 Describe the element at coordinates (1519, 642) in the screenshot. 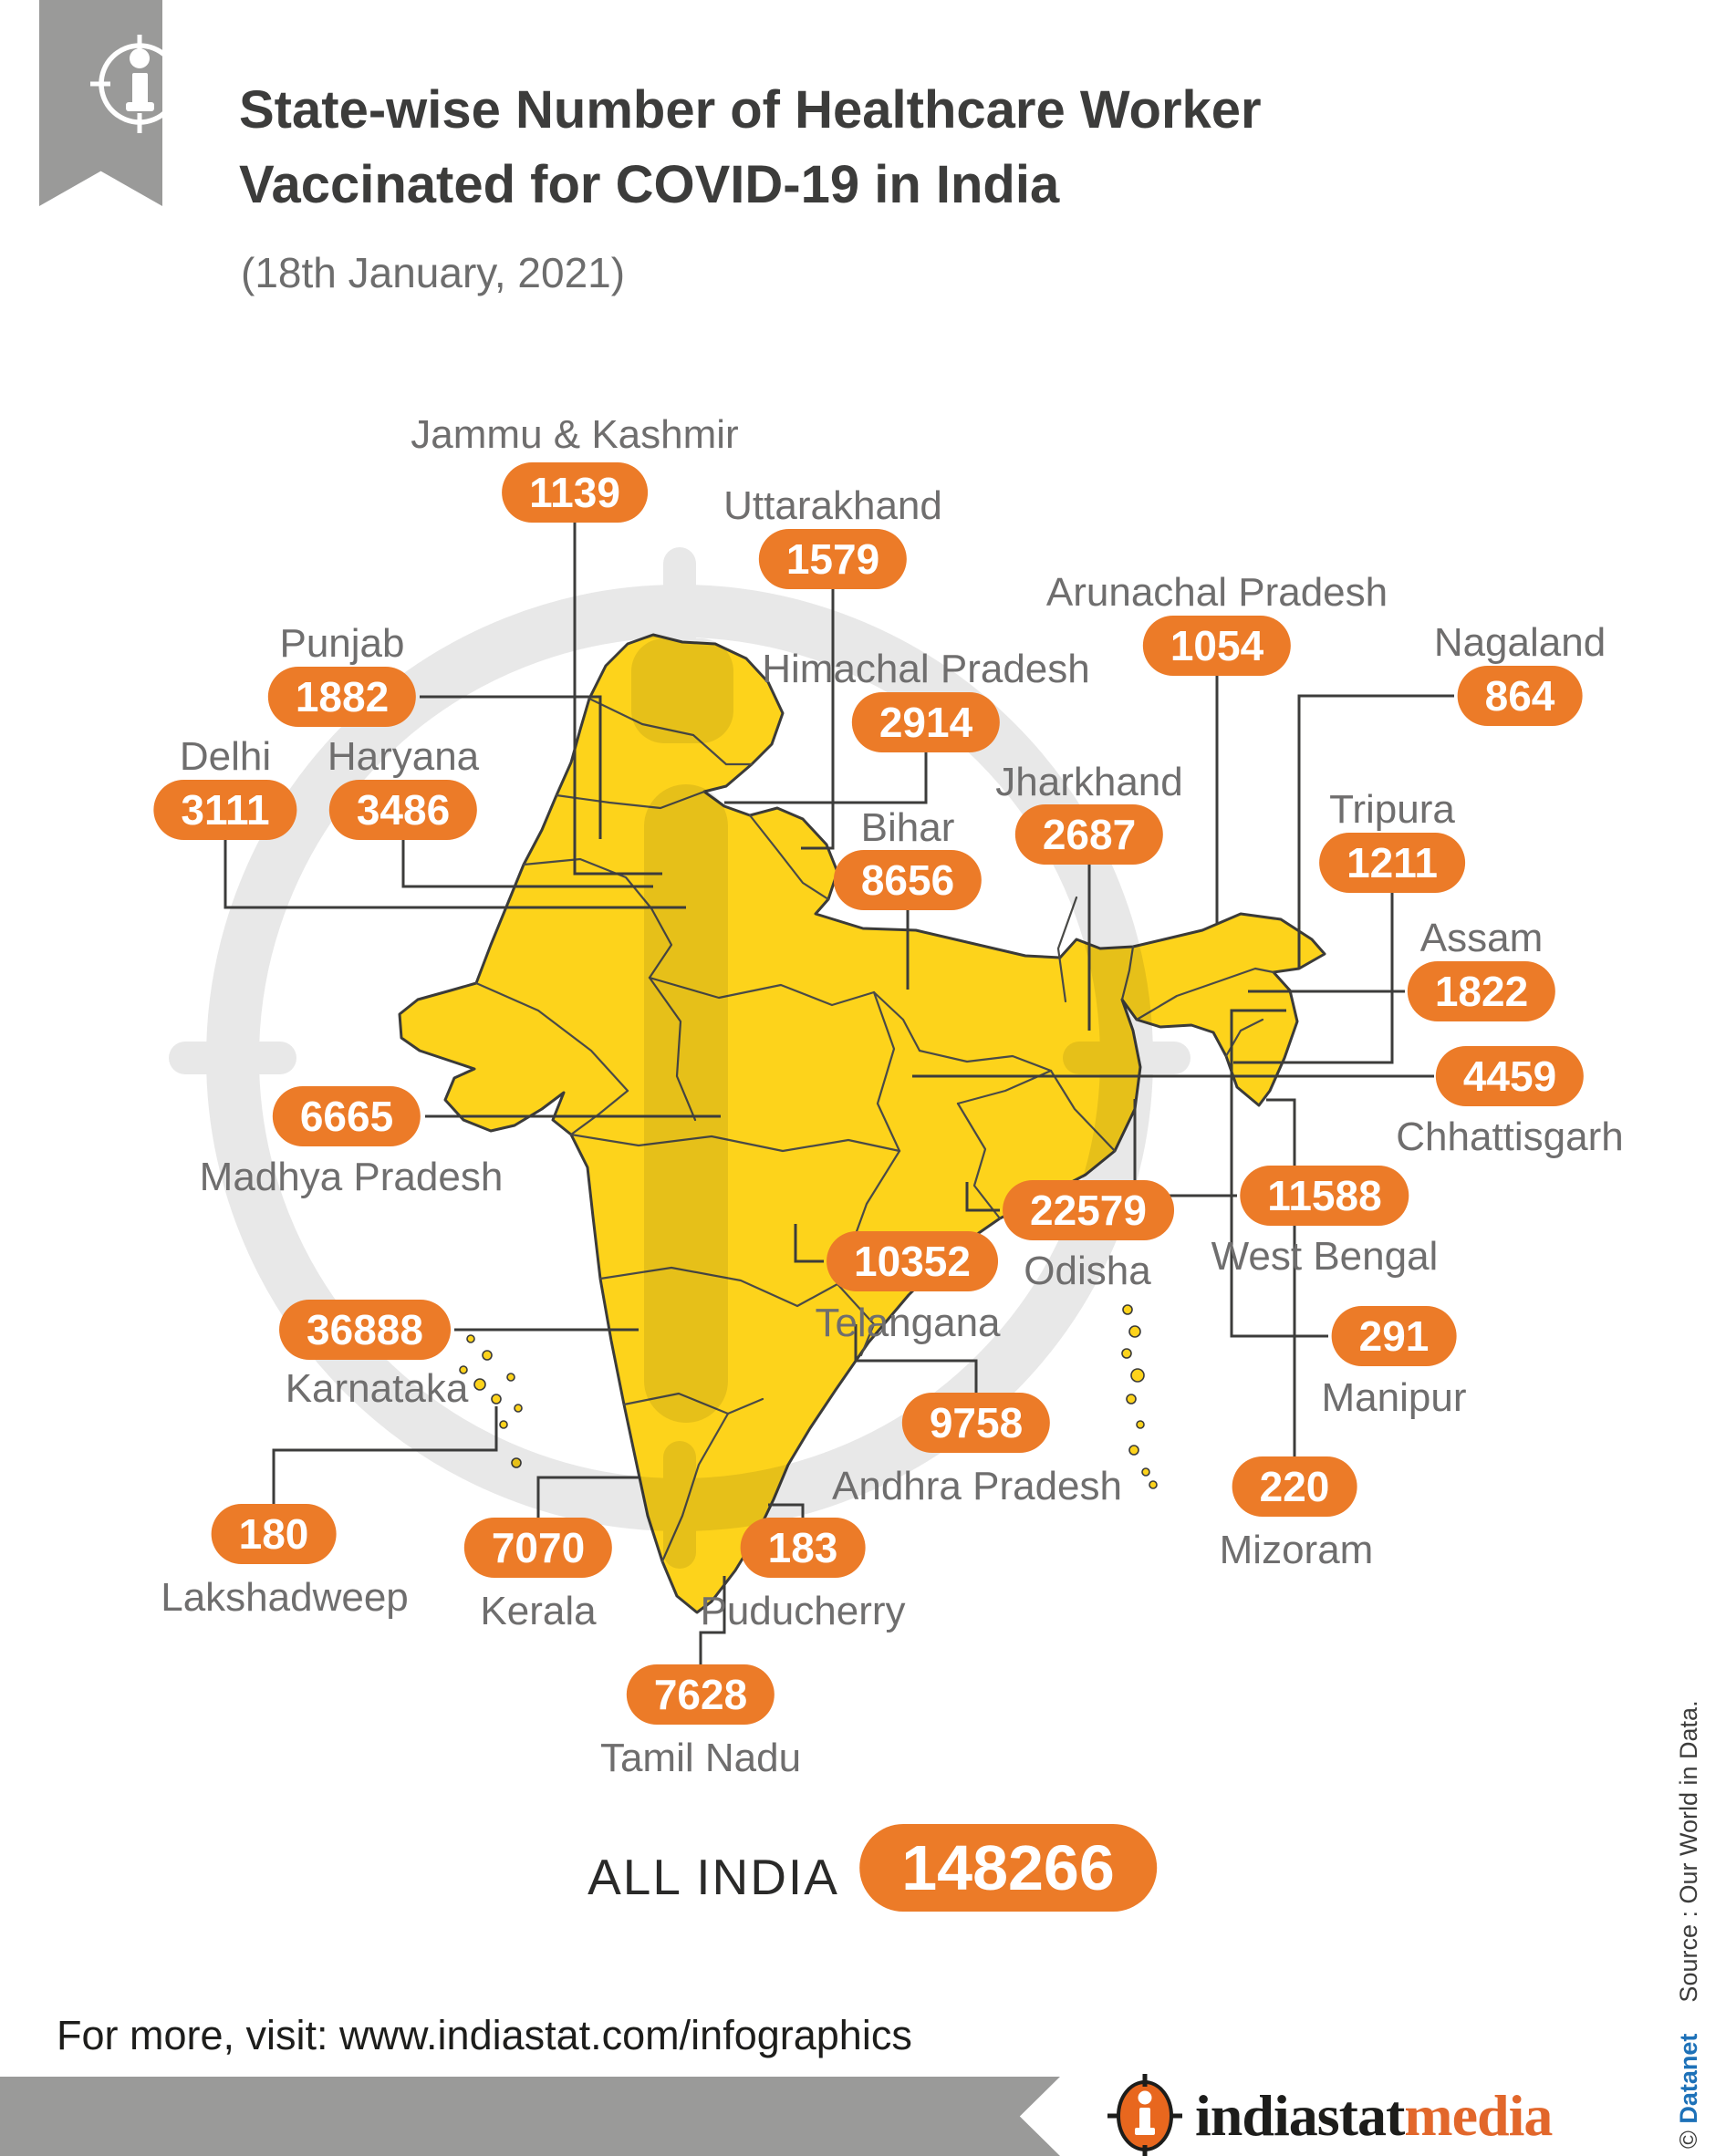

I see `state-label-nagaland: Nagaland` at that location.